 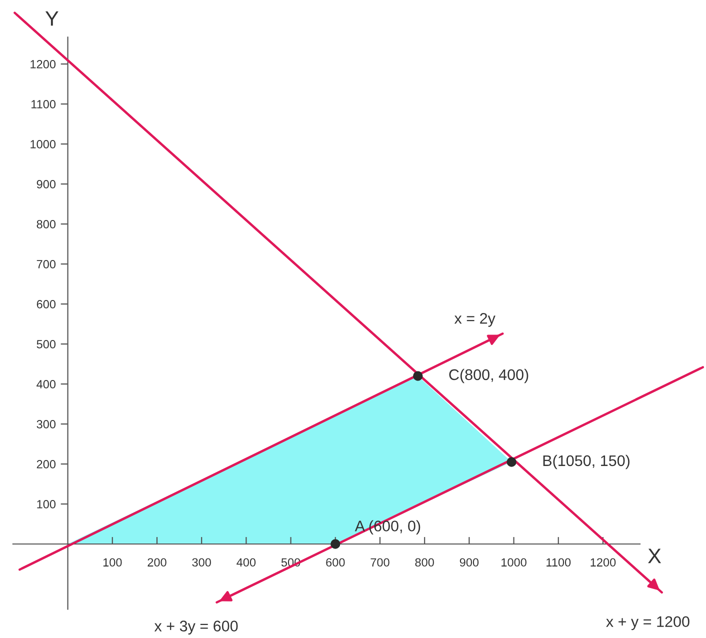 What do you see at coordinates (46, 304) in the screenshot?
I see `y-tick-label: 600` at bounding box center [46, 304].